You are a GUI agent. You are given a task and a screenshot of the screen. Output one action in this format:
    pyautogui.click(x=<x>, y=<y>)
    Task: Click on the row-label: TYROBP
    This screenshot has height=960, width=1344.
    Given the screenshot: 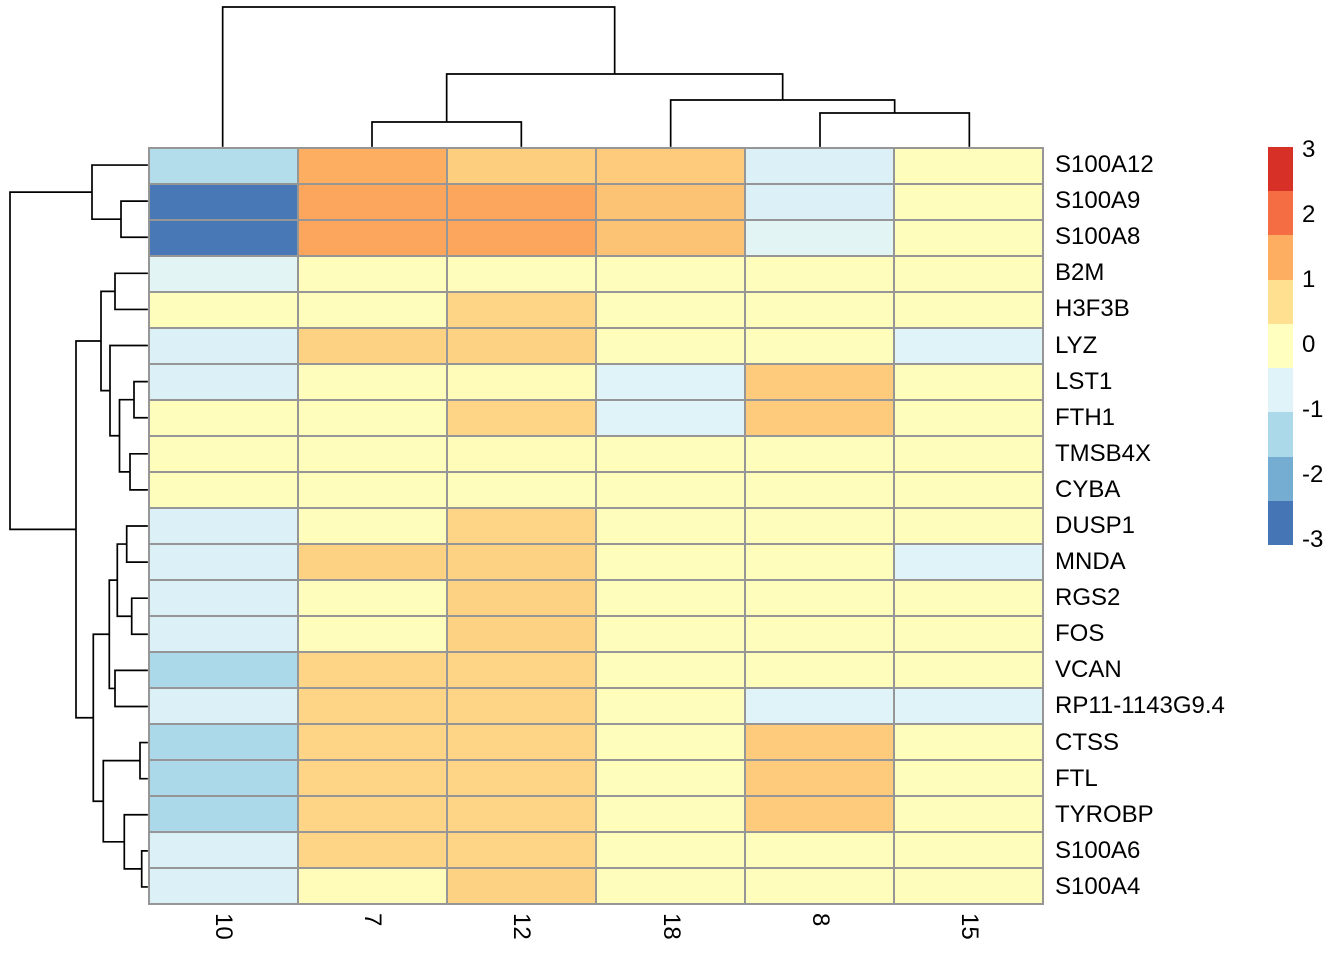 What is the action you would take?
    pyautogui.click(x=1104, y=814)
    